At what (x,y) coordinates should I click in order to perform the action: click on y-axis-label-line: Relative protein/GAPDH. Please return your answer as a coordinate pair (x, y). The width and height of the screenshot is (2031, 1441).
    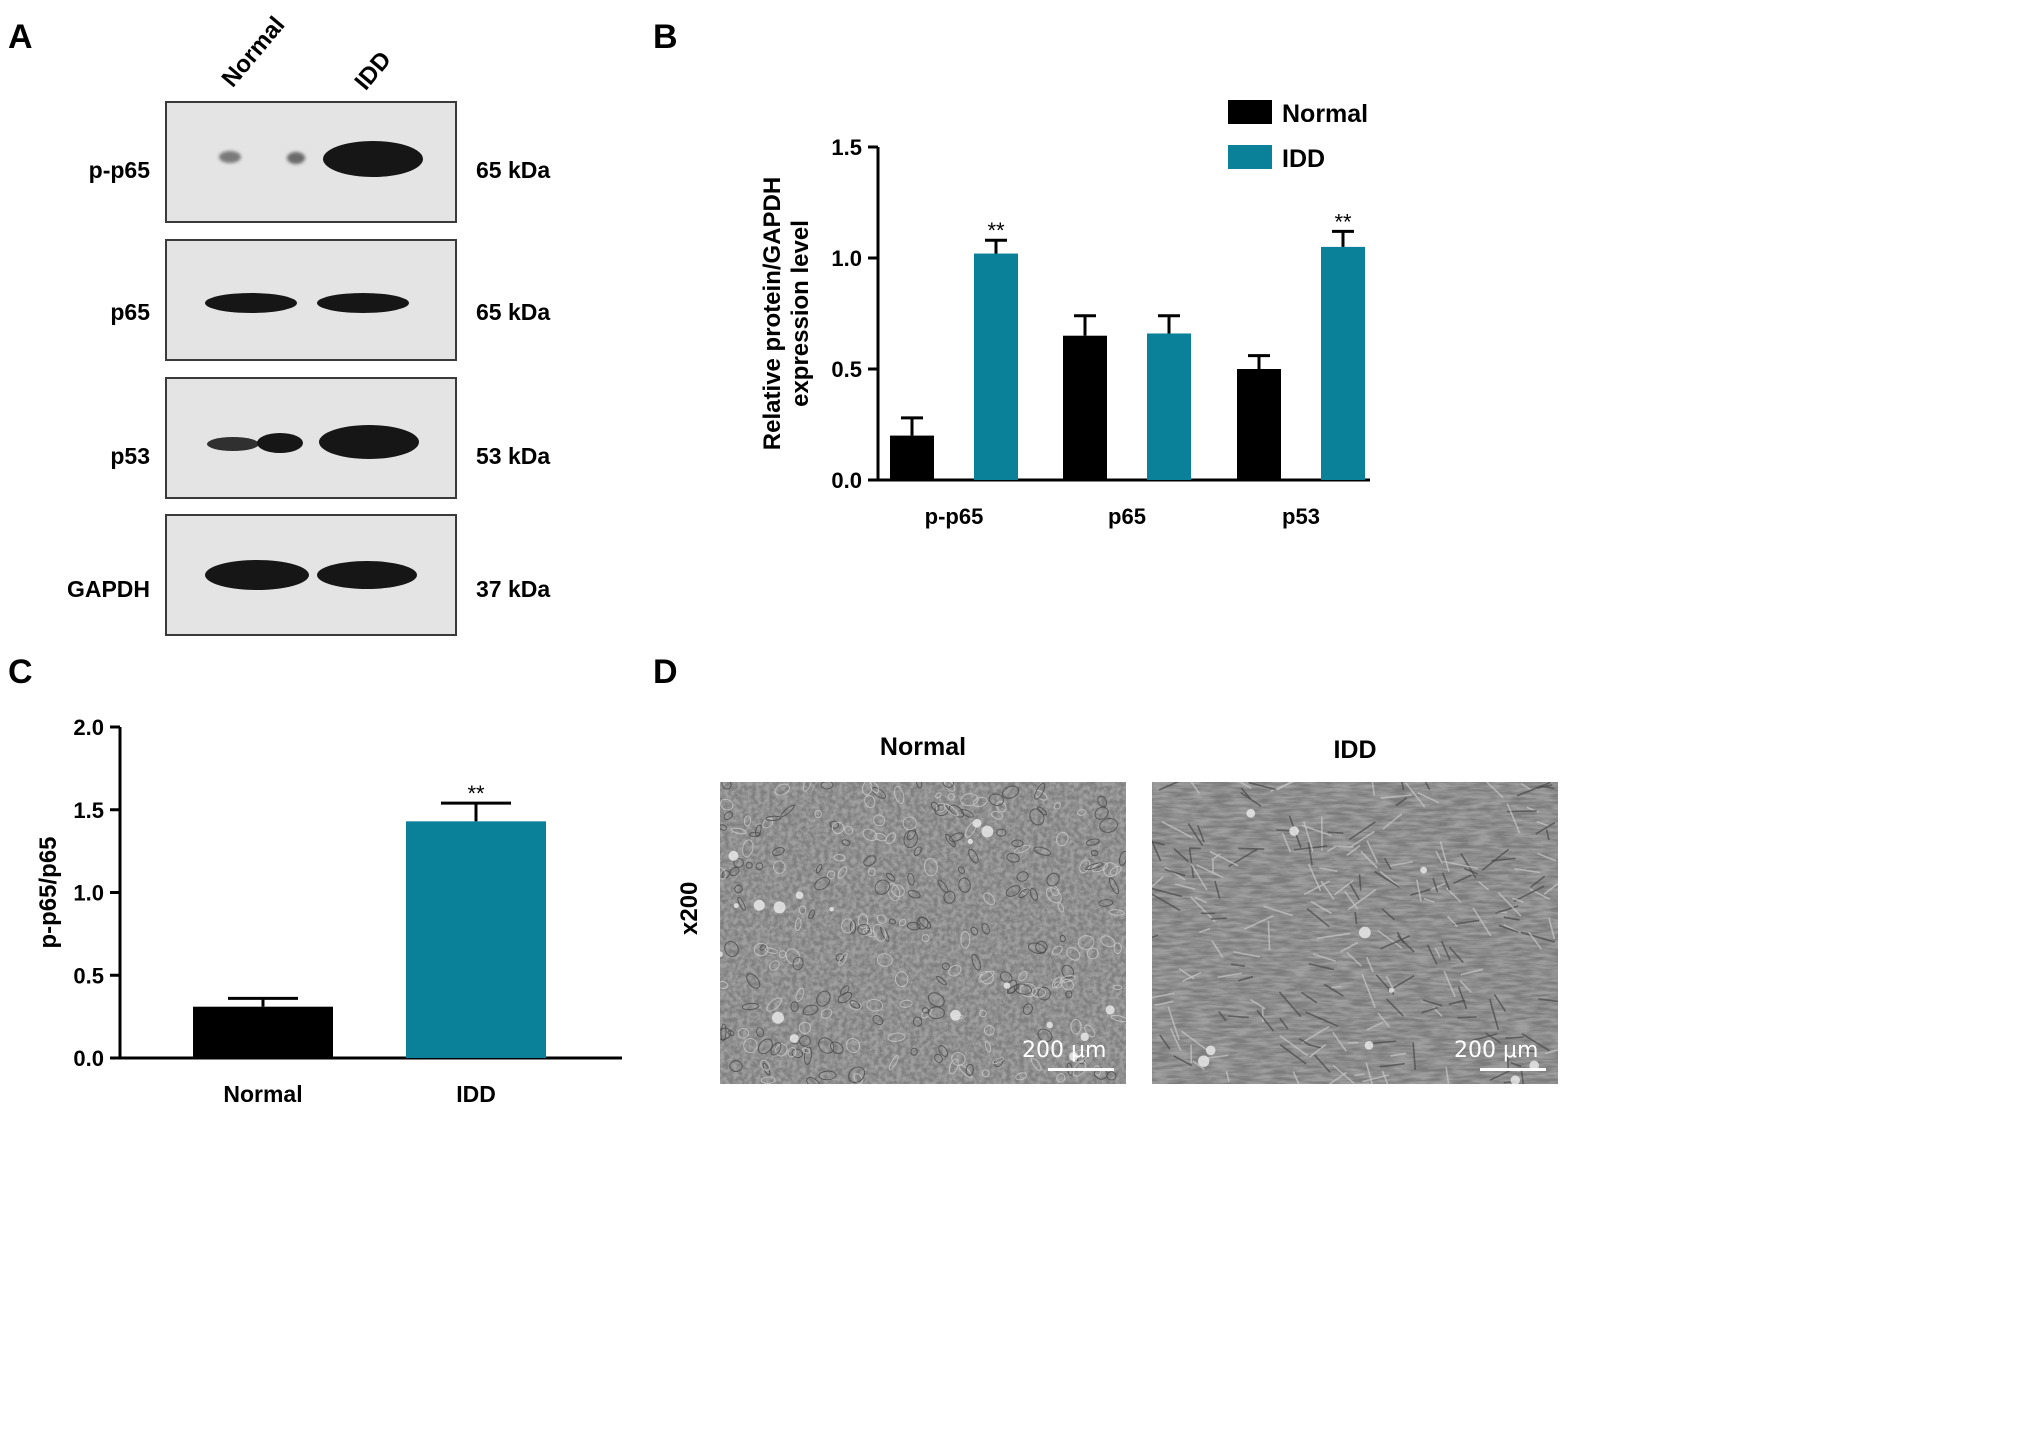
    Looking at the image, I should click on (772, 313).